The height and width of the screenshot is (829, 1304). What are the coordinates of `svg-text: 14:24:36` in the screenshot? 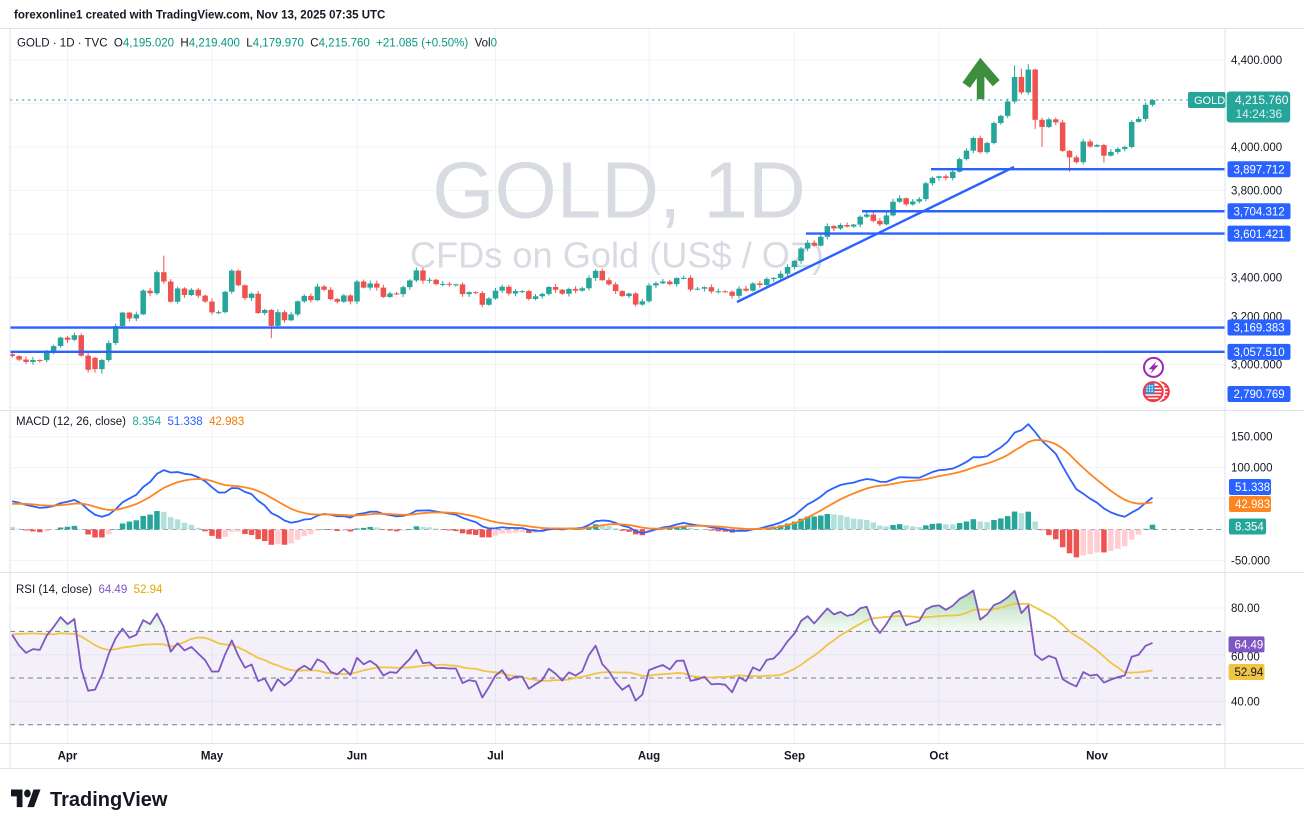 It's located at (1259, 114).